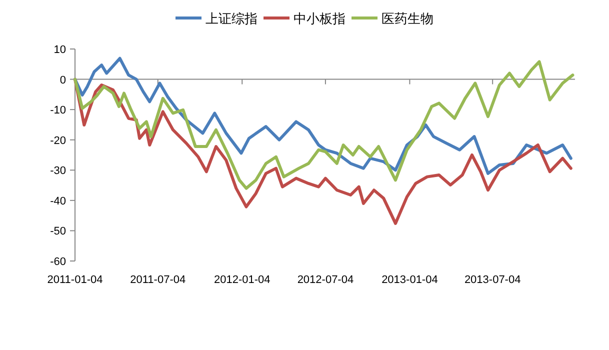 The width and height of the screenshot is (609, 350). What do you see at coordinates (408, 18) in the screenshot?
I see `legend-label: 医药生物` at bounding box center [408, 18].